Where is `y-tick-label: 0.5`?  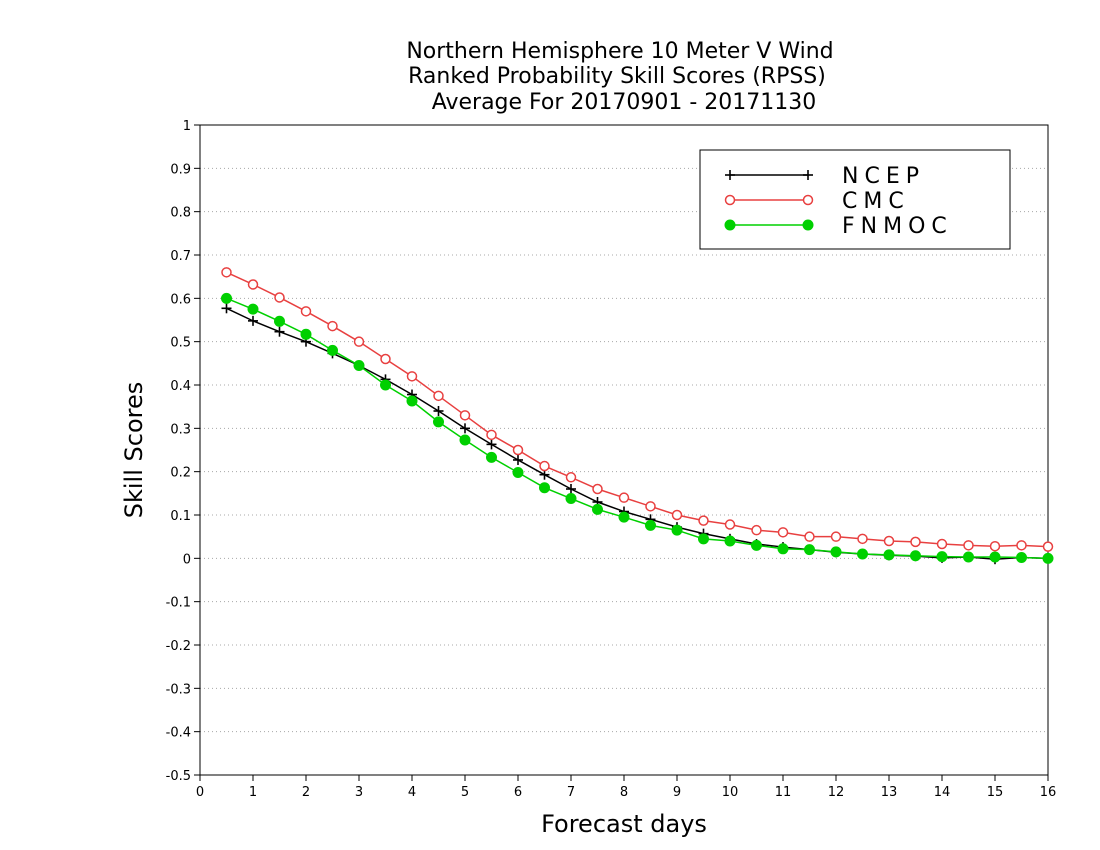 y-tick-label: 0.5 is located at coordinates (180, 343).